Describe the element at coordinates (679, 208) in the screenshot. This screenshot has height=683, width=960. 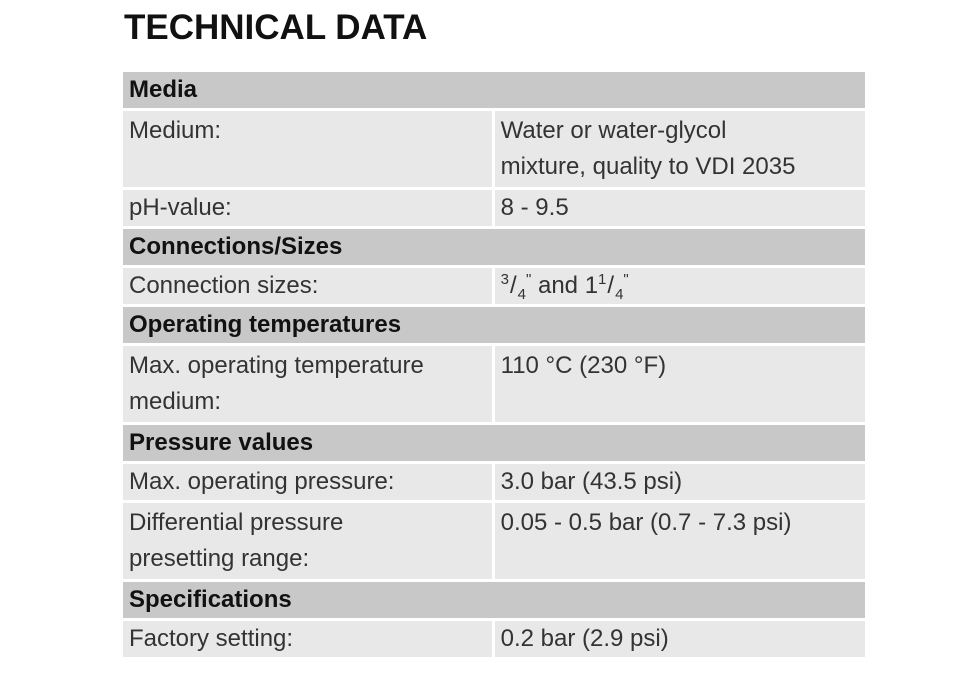
I see `row-value: 8 - 9.5` at that location.